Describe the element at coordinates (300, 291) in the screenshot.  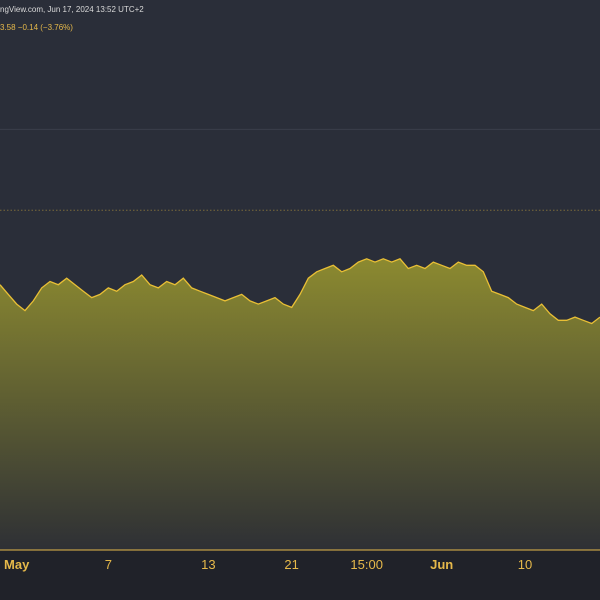
I see `price-line` at that location.